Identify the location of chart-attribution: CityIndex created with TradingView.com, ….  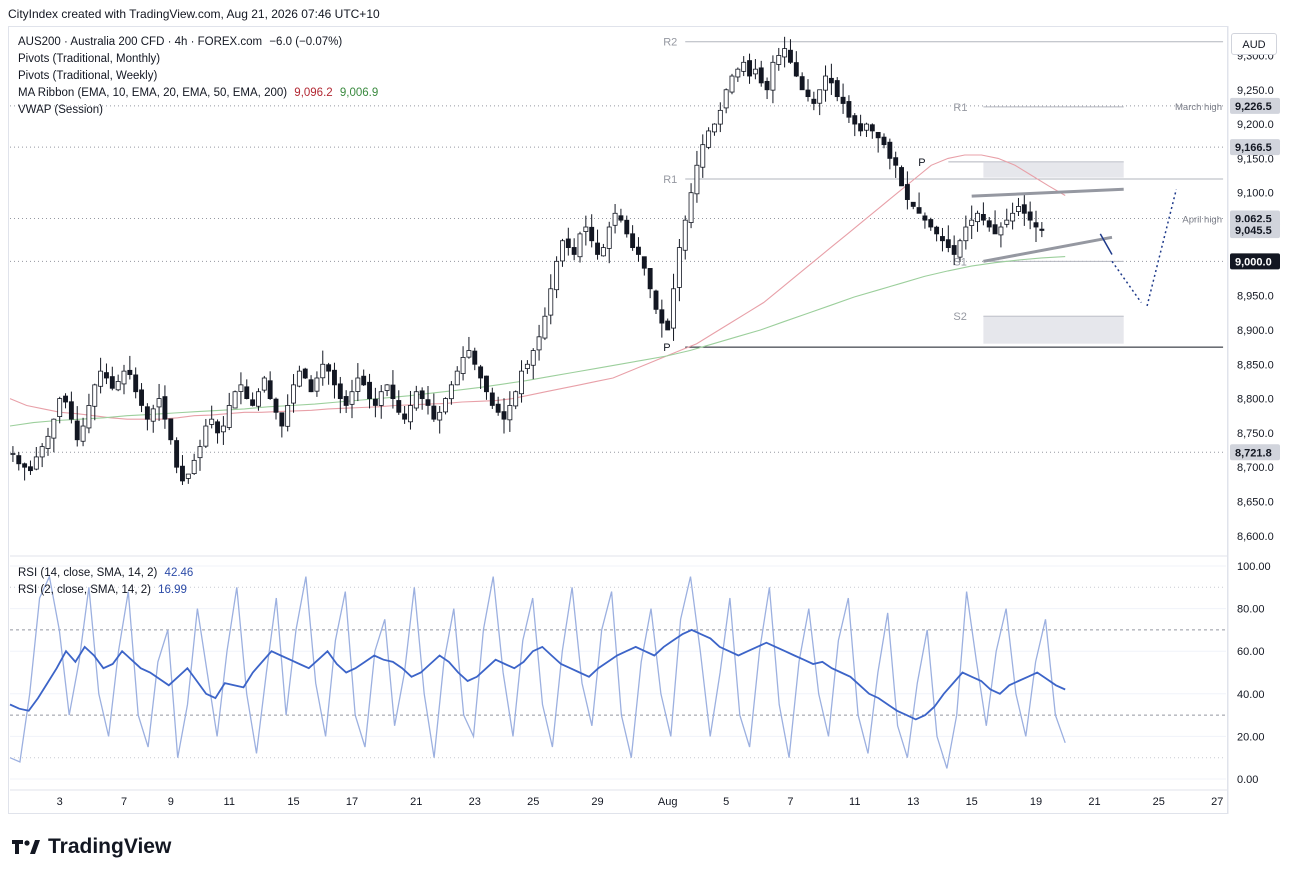
(194, 14).